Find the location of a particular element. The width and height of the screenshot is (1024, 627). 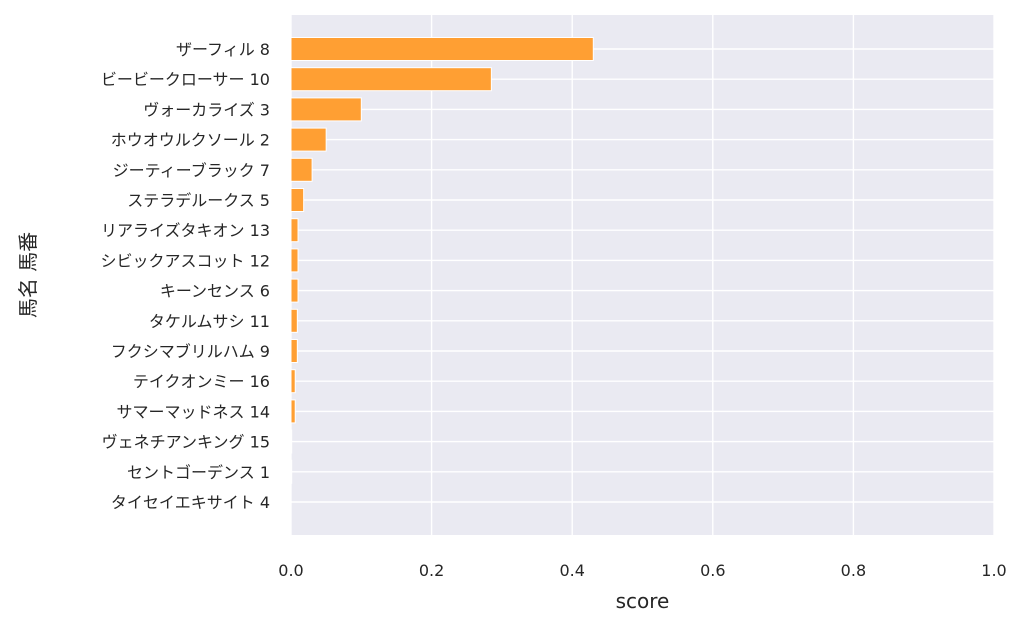

y-tick-label: タイセイエキサイト 4 is located at coordinates (190, 502).